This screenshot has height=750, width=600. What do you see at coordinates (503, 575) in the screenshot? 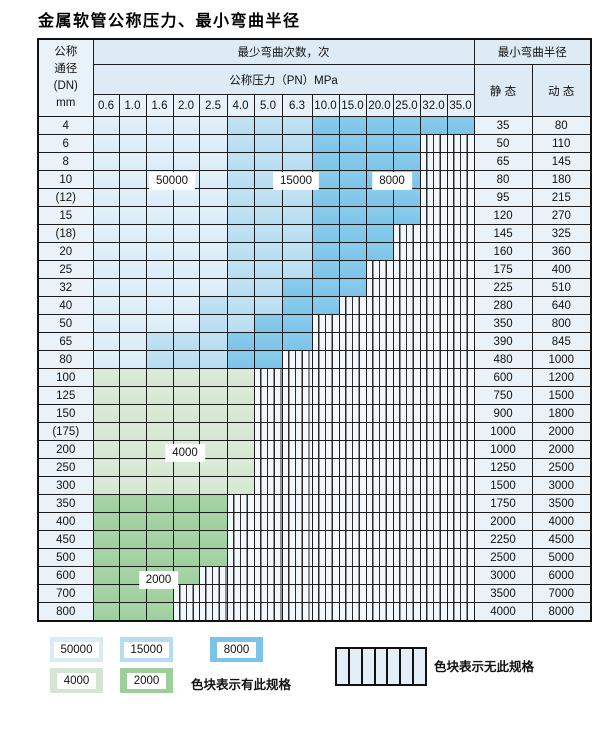
I see `static-radius-cell: 3000` at bounding box center [503, 575].